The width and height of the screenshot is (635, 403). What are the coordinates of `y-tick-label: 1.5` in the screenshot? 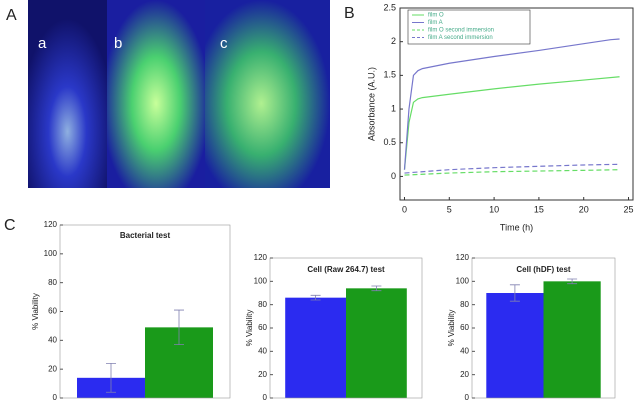 It's located at (389, 75).